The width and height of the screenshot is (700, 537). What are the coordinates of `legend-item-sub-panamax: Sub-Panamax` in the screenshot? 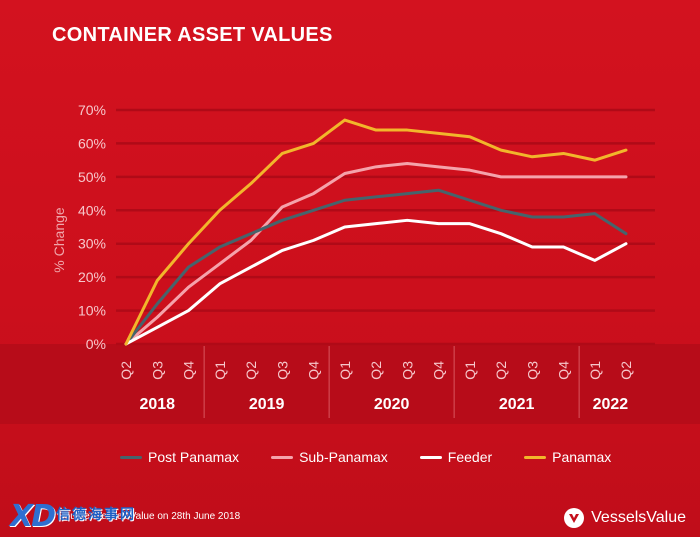 It's located at (329, 457).